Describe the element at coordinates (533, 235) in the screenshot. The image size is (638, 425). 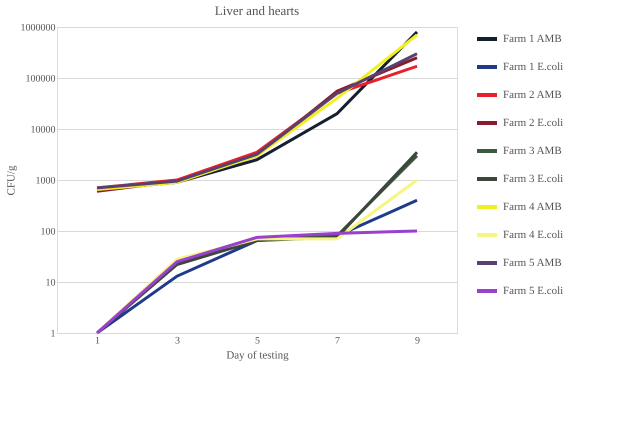
I see `legend-label: Farm 4 E.coli` at that location.